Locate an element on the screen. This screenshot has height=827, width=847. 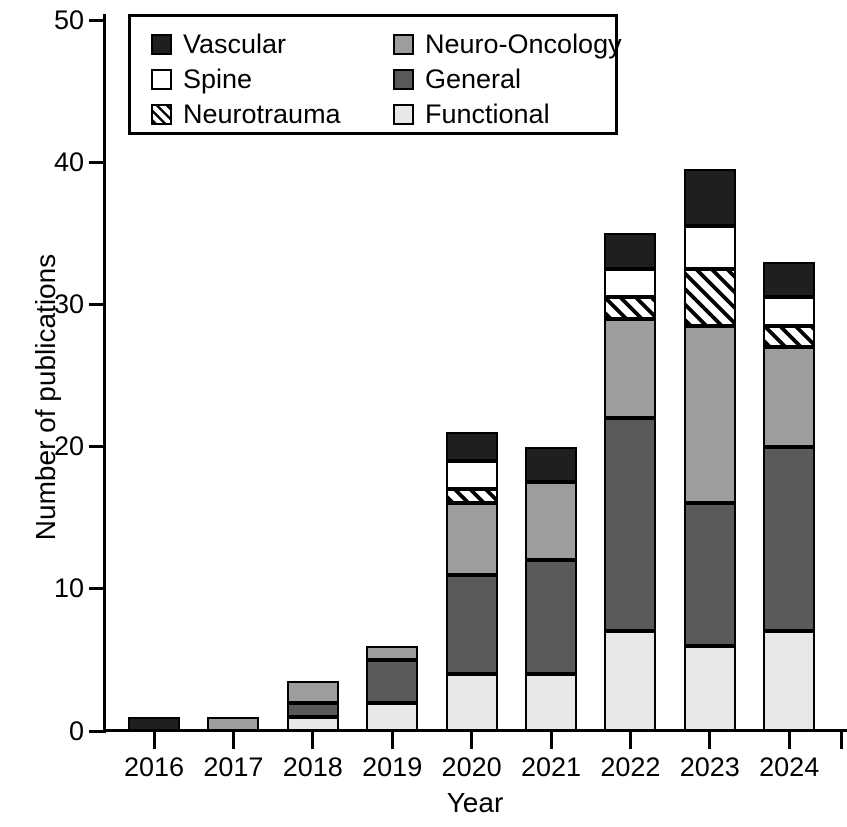
bar-2024-segment-functional is located at coordinates (789, 681).